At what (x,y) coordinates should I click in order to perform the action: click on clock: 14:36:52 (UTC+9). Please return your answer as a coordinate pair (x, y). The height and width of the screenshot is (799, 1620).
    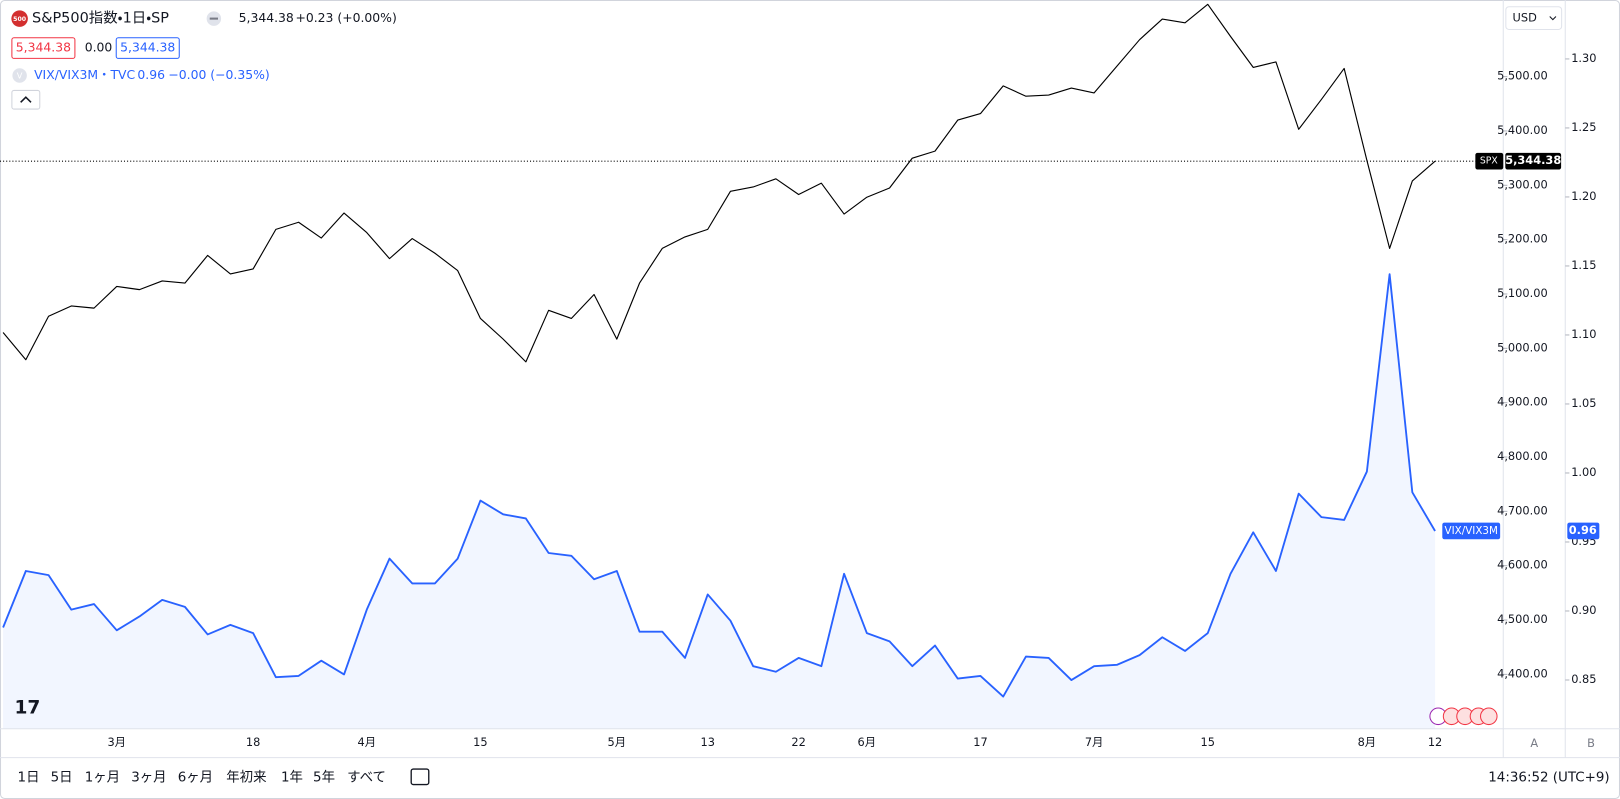
    Looking at the image, I should click on (1548, 777).